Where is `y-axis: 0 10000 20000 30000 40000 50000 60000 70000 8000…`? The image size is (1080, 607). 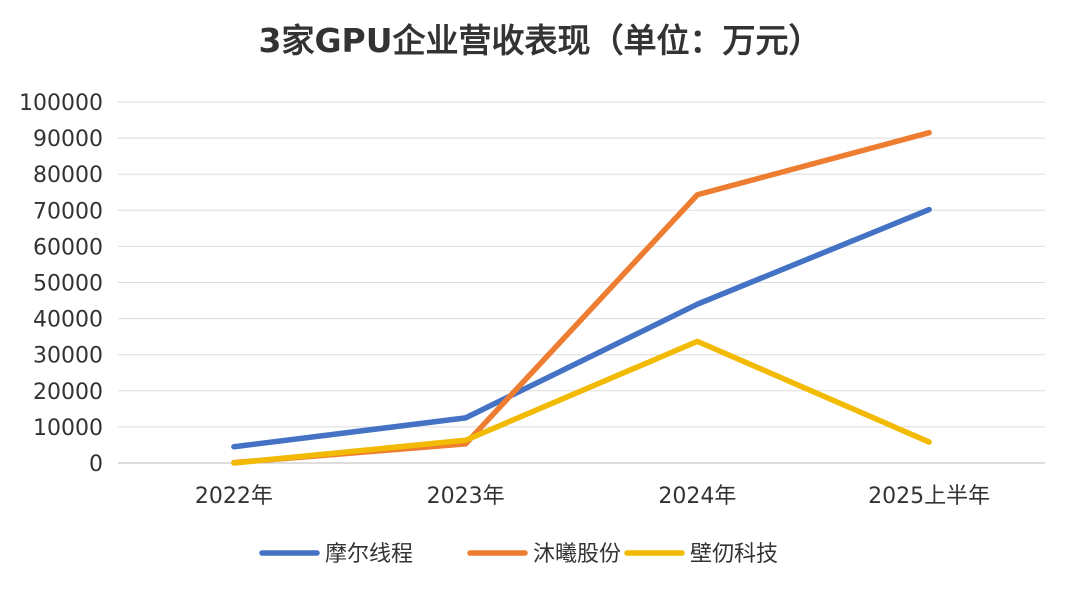 y-axis: 0 10000 20000 30000 40000 50000 60000 70000 8000… is located at coordinates (61, 284).